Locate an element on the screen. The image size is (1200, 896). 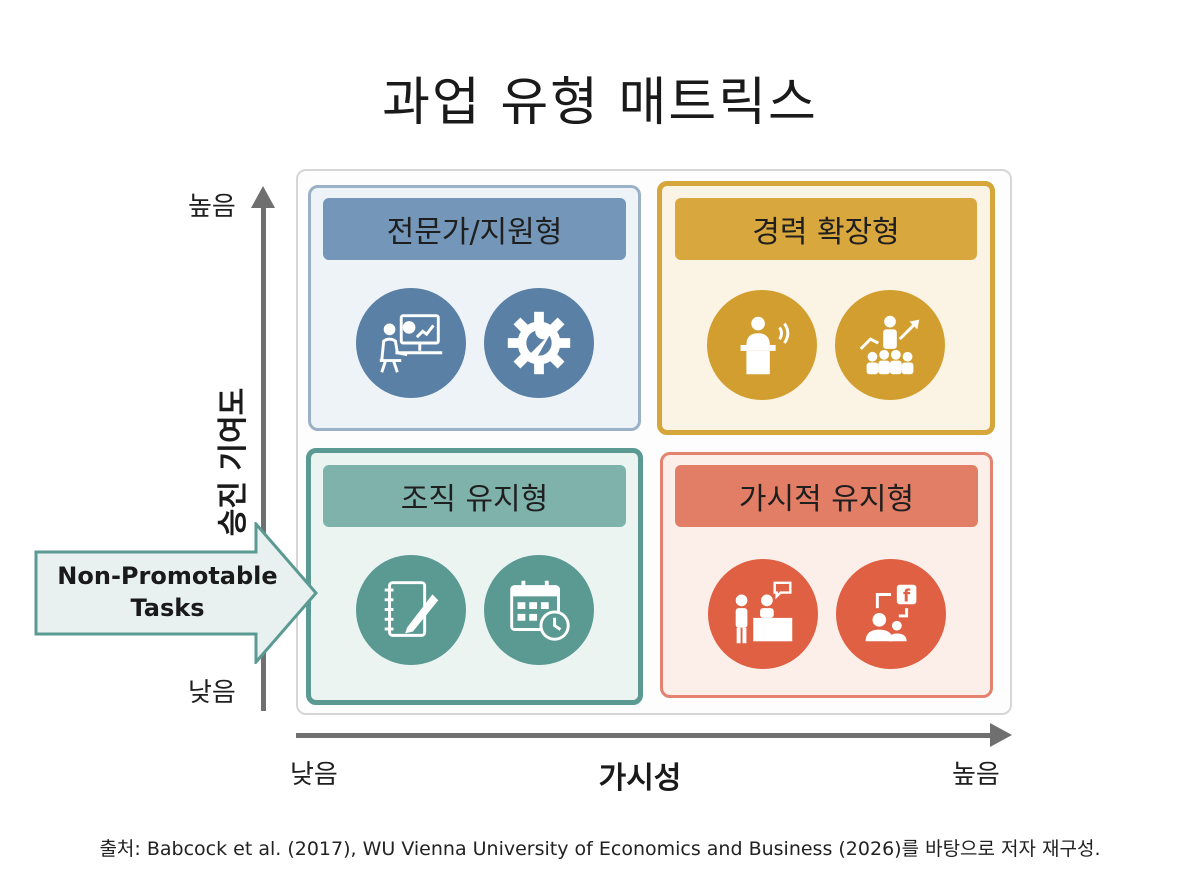
quadrant-label: 경력 확장형 is located at coordinates (826, 229).